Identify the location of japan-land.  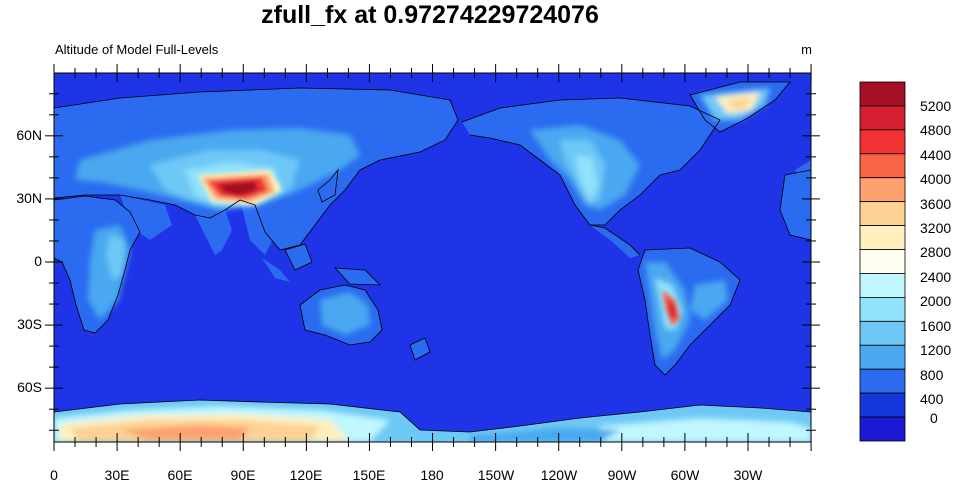
(328, 186).